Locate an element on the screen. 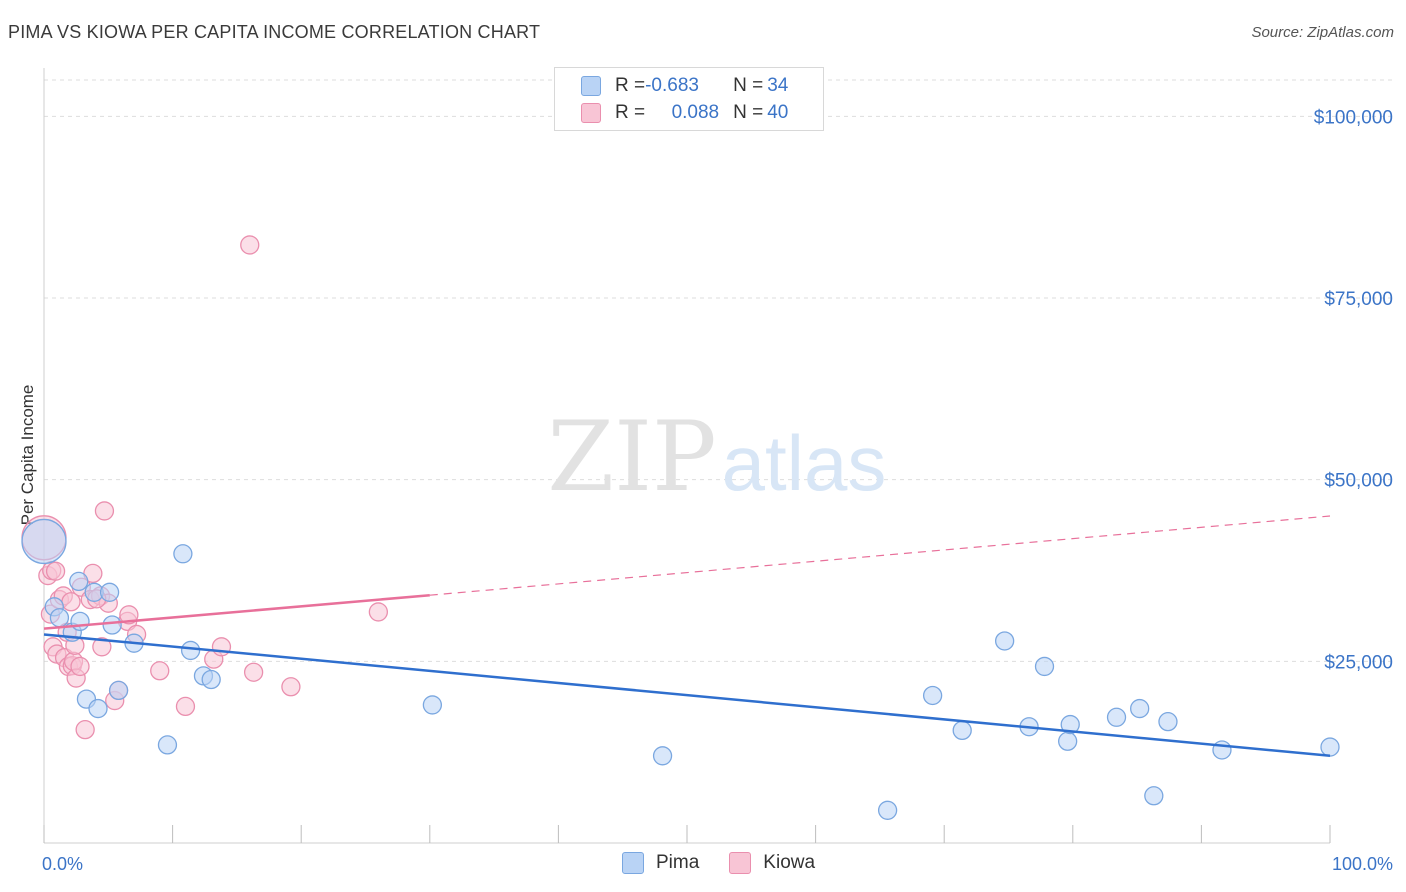 This screenshot has width=1406, height=892. pima-trend-line is located at coordinates (687, 695).